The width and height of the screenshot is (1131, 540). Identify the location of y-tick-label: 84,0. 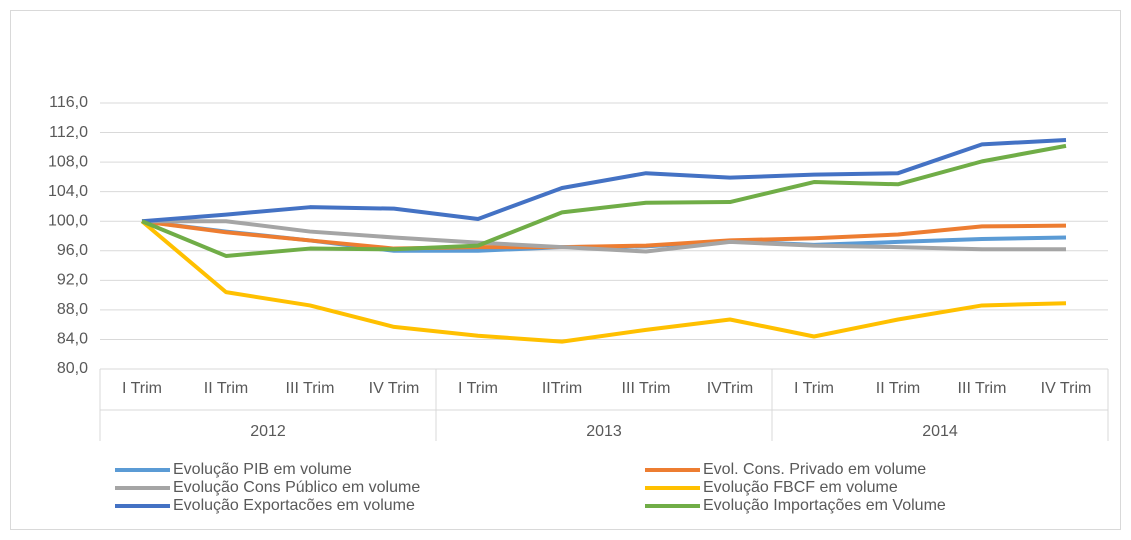
(72, 339).